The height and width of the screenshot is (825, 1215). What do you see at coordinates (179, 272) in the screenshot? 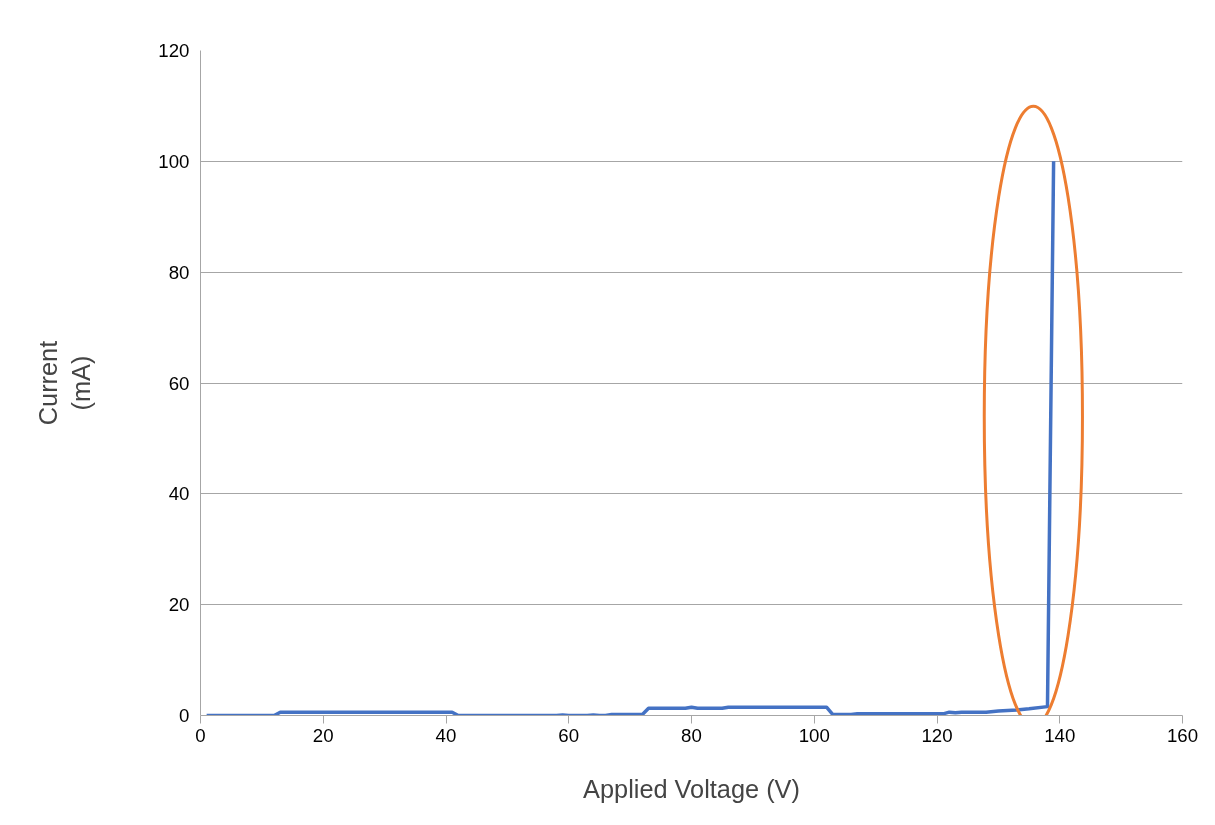
I see `y-tick-label: 80` at bounding box center [179, 272].